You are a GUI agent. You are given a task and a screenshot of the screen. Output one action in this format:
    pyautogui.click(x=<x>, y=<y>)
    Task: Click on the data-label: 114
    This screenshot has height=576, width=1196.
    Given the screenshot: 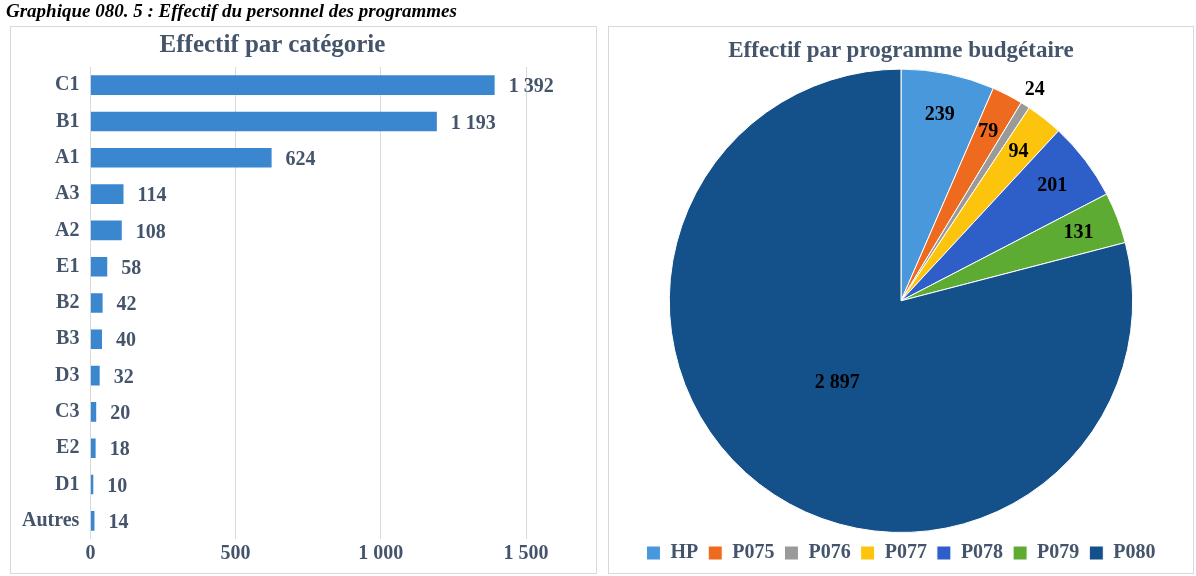 What is the action you would take?
    pyautogui.click(x=152, y=194)
    